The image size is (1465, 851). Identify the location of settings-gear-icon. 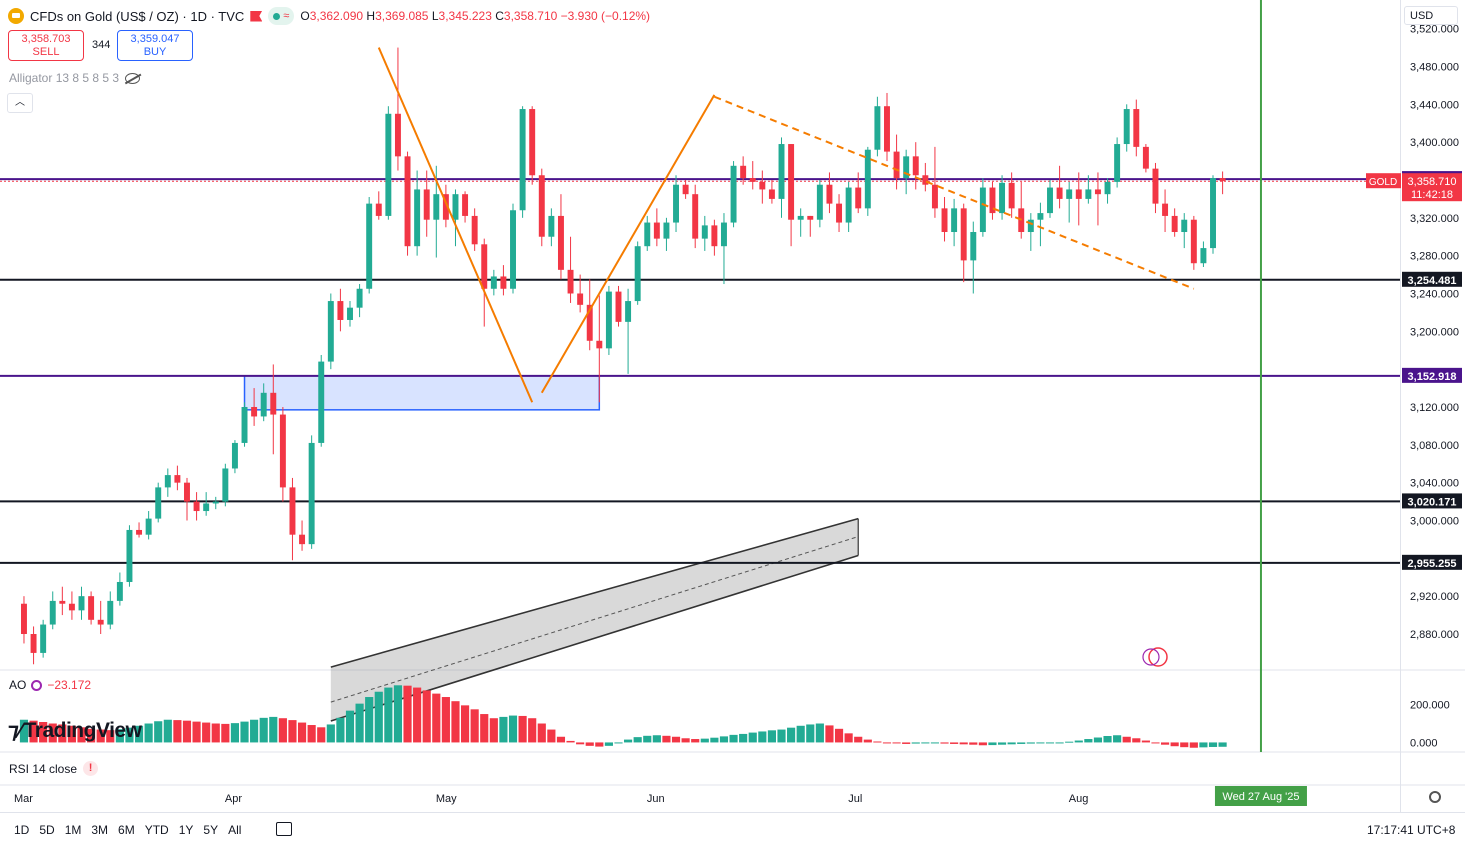
(1435, 797).